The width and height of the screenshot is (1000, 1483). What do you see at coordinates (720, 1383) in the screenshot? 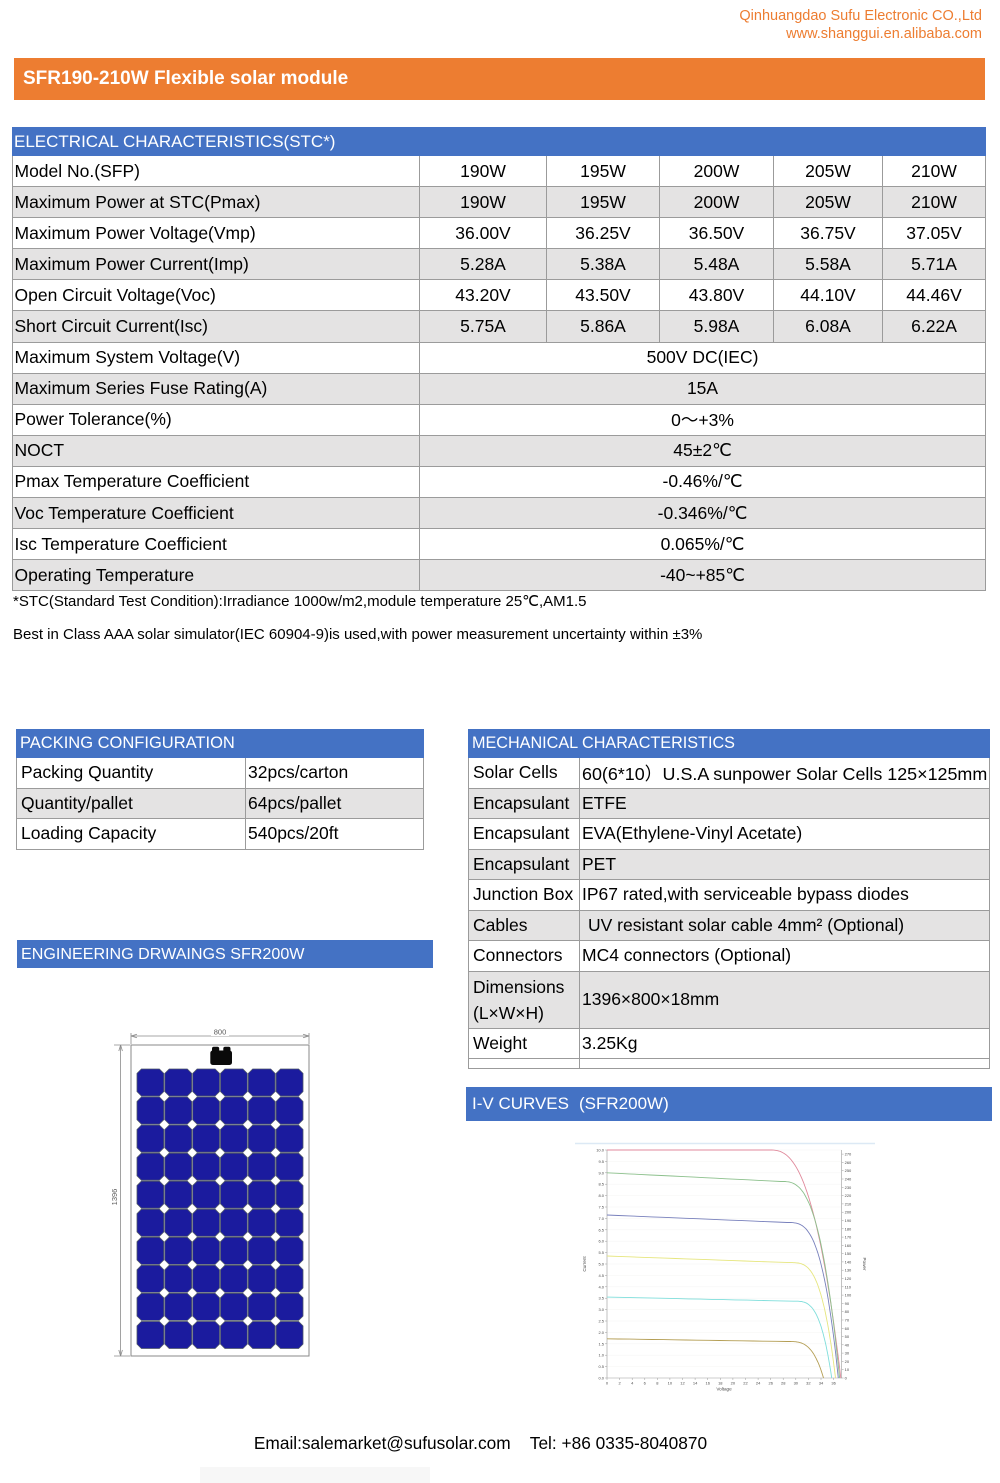
I see `svg-text: 18` at bounding box center [720, 1383].